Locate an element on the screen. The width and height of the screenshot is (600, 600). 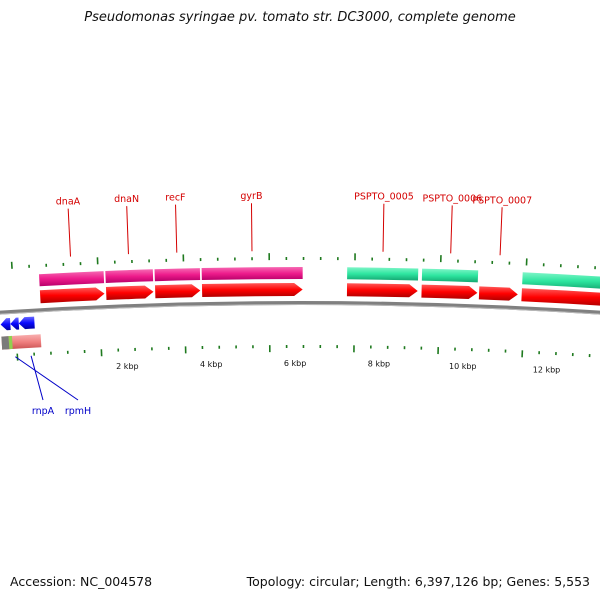
scale-label: 10 kbp is located at coordinates (463, 366).